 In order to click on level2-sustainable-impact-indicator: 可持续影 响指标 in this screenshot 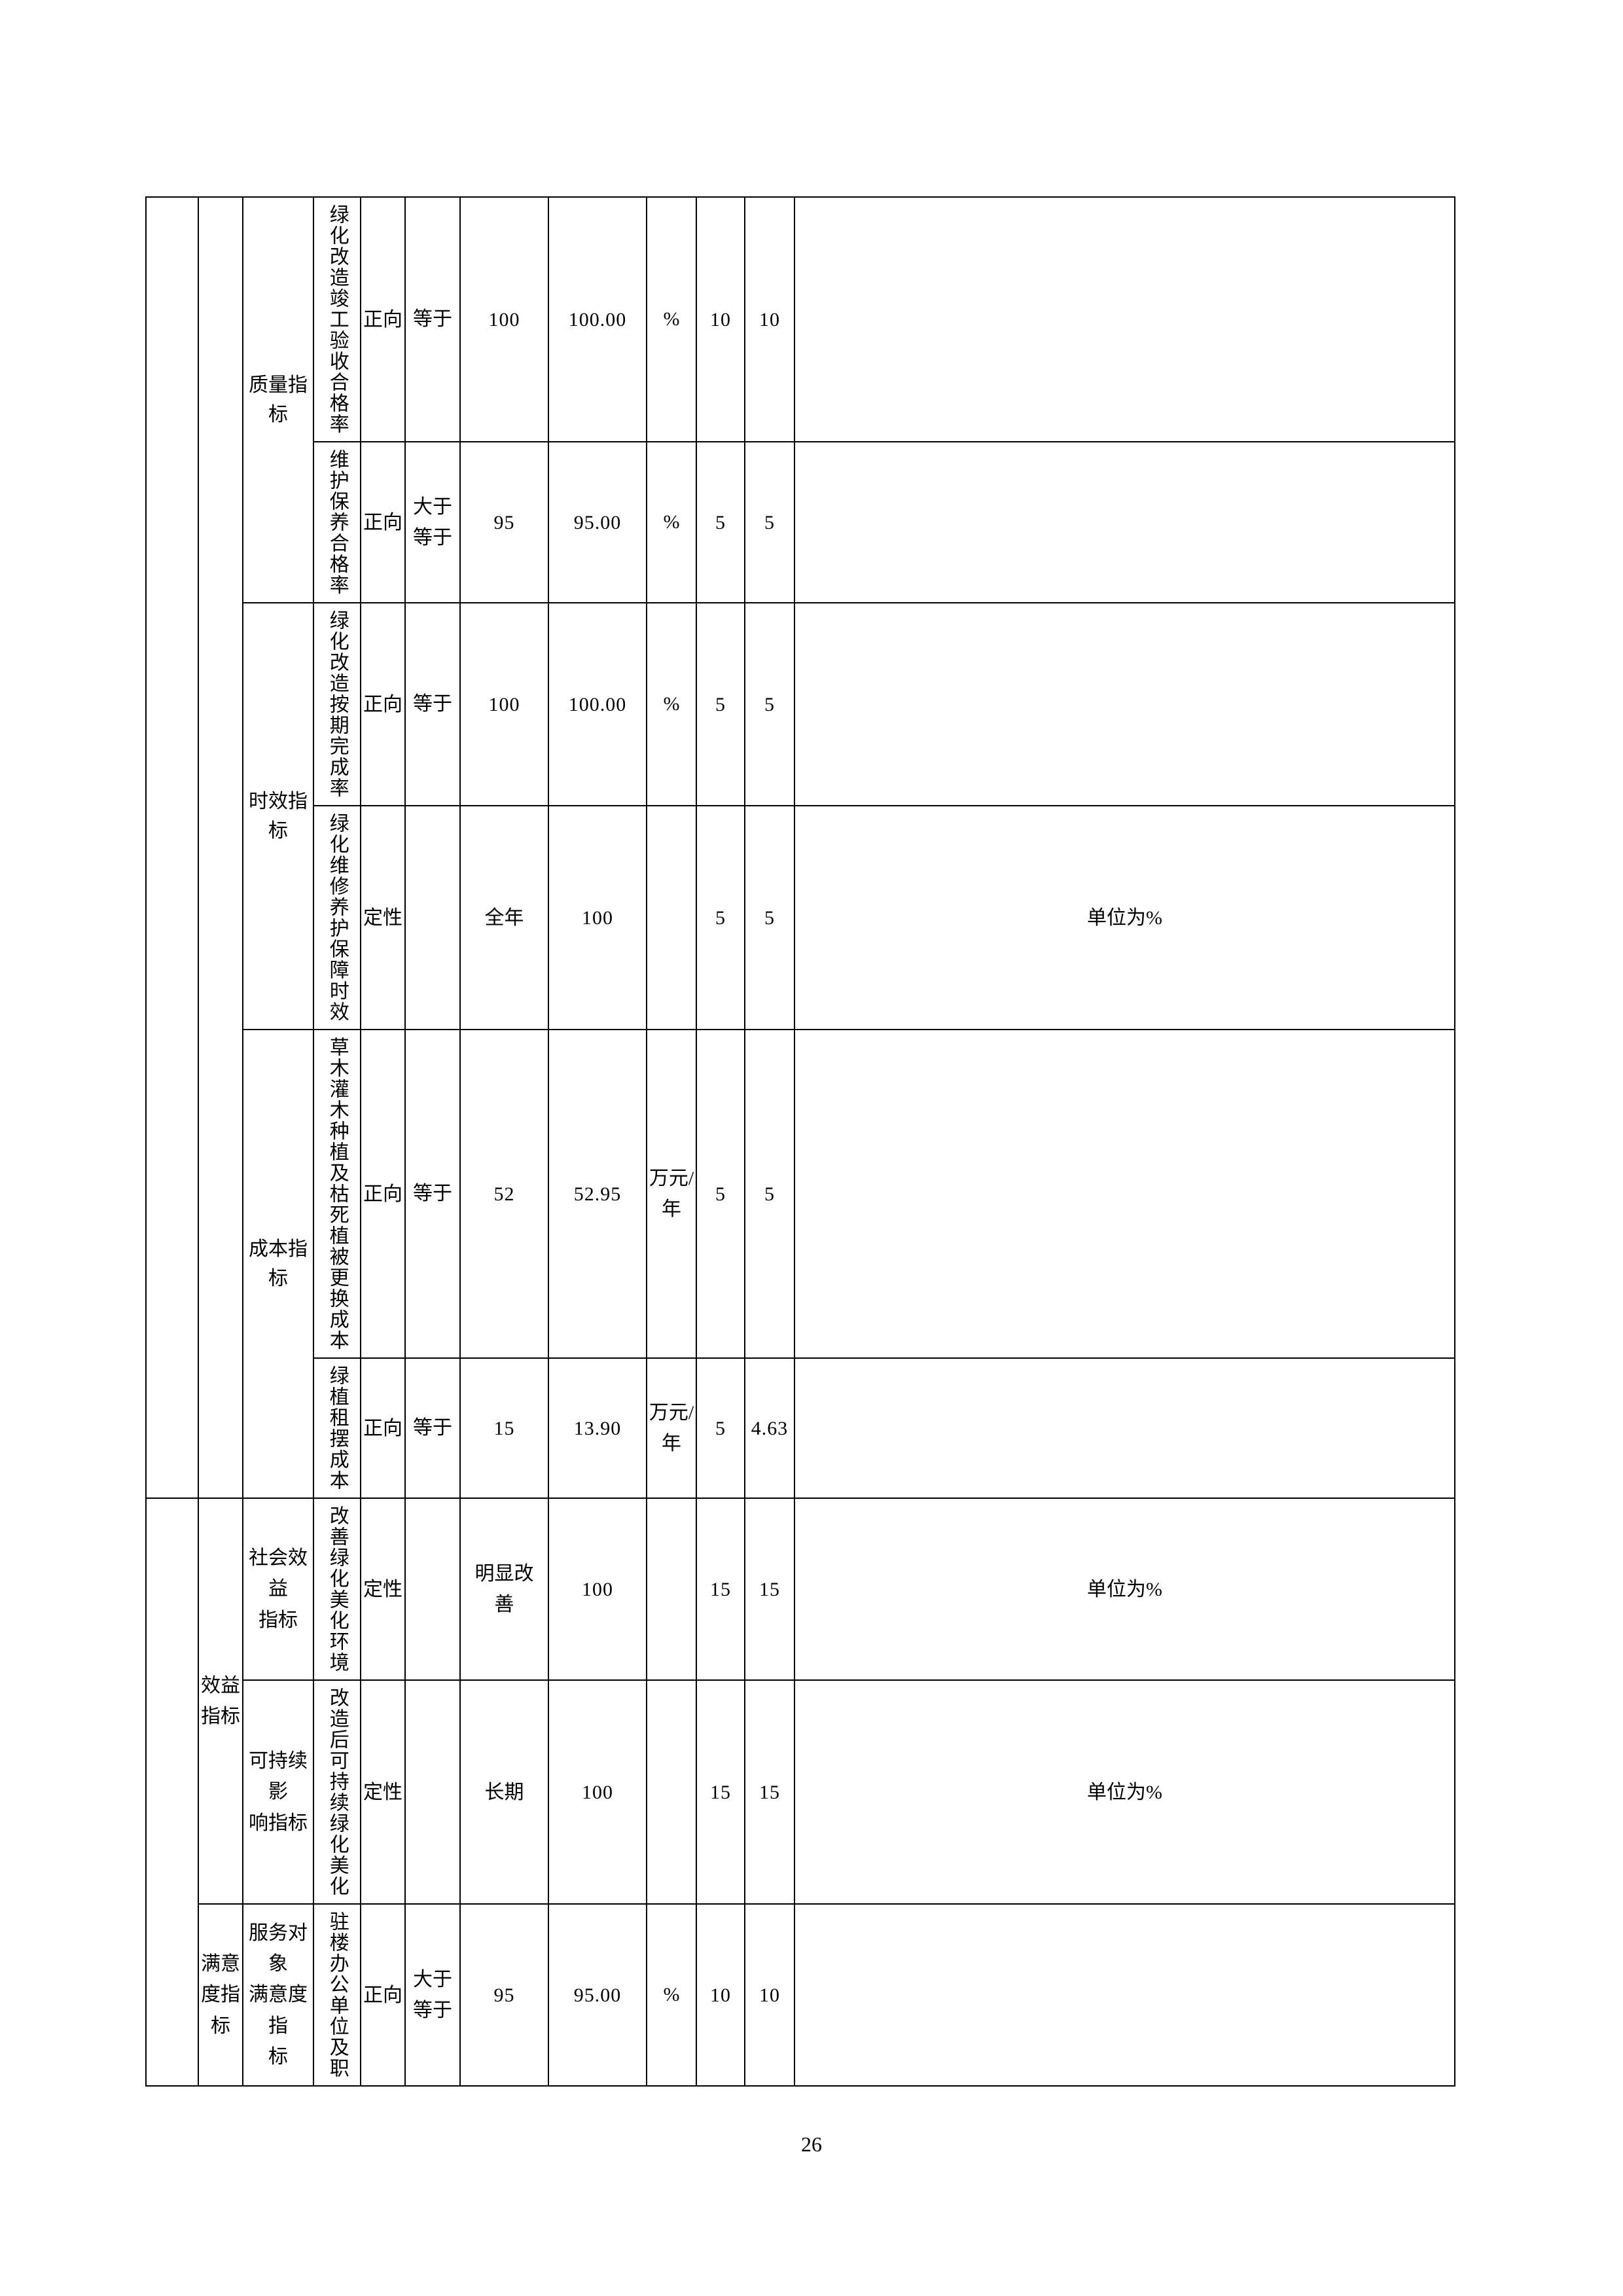, I will do `click(278, 1792)`.